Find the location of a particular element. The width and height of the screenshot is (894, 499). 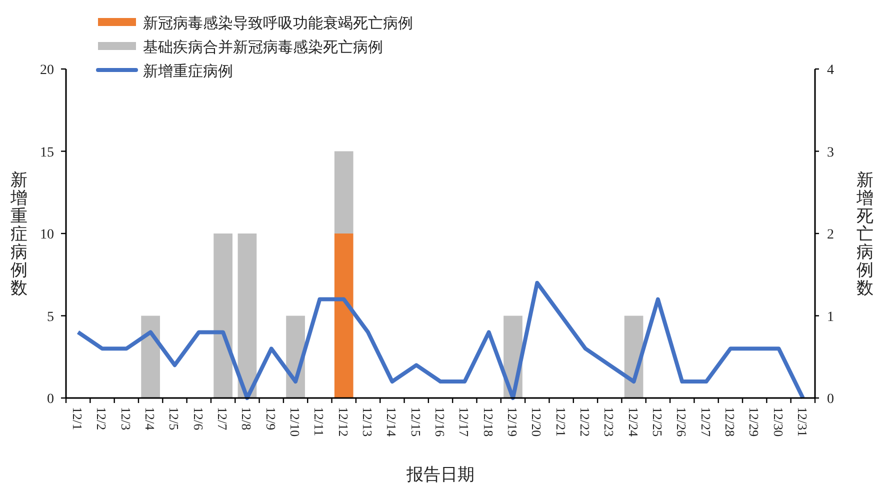

y2-tick-label: 2 is located at coordinates (830, 235).